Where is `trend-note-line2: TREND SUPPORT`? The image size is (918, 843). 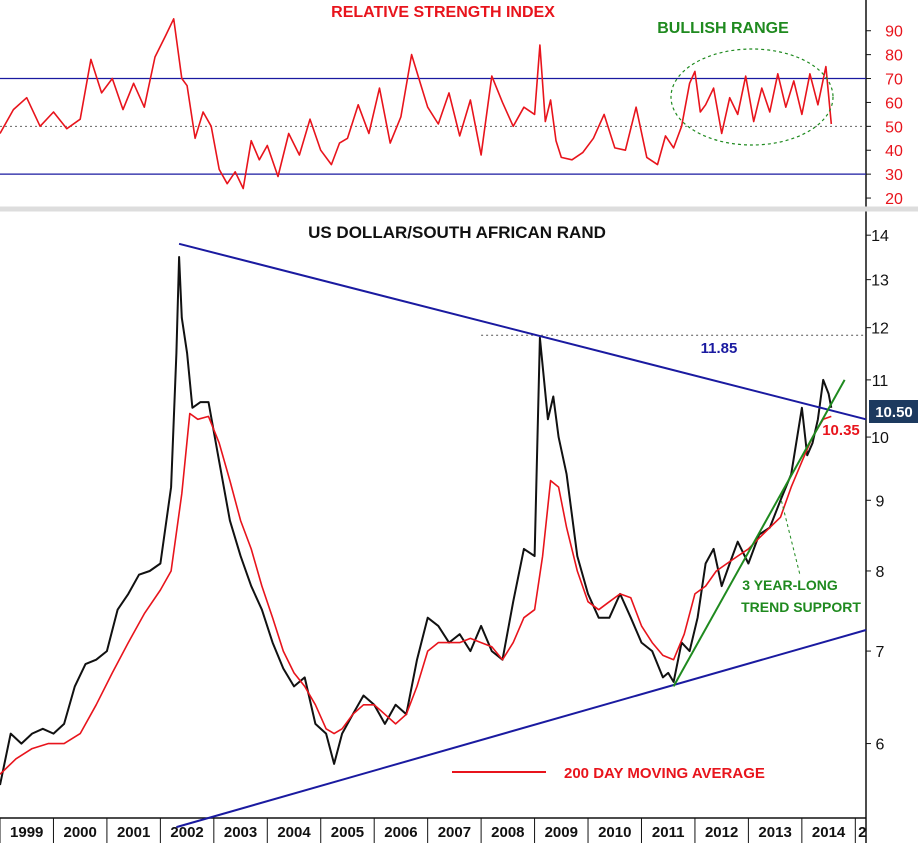 trend-note-line2: TREND SUPPORT is located at coordinates (801, 607).